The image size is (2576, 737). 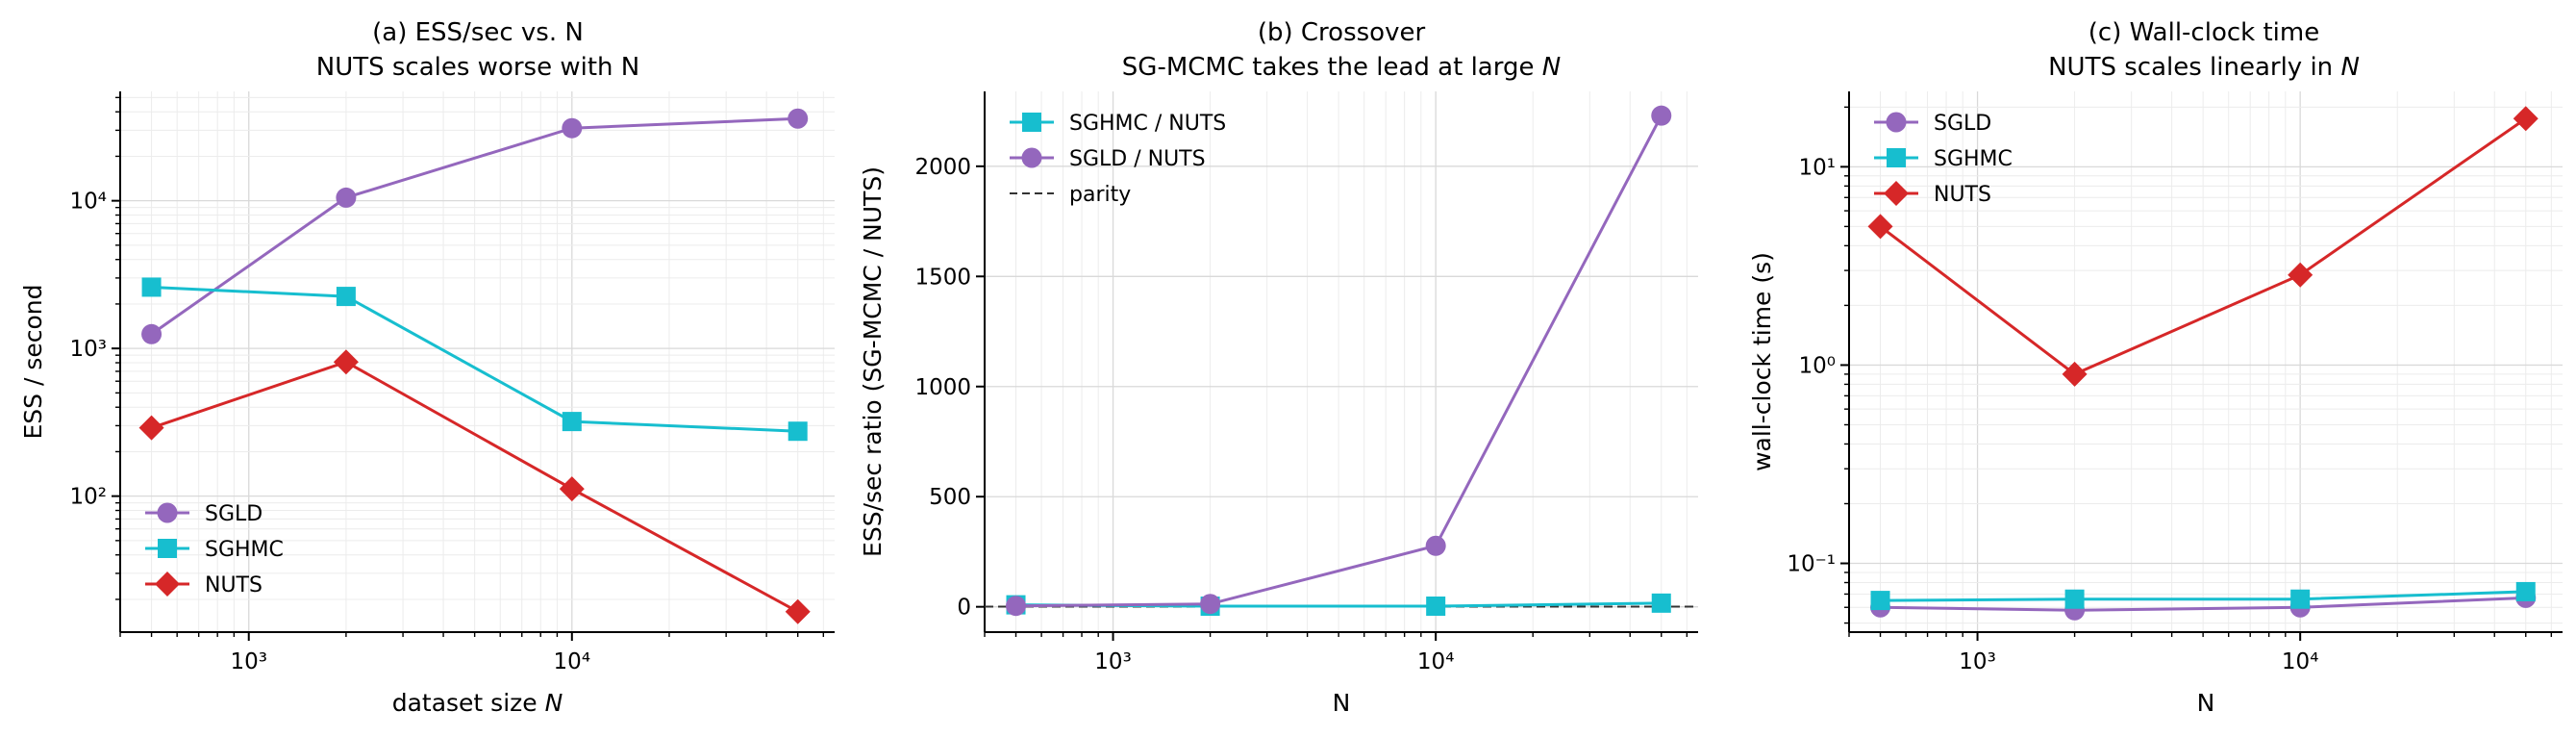 I want to click on panel-b-legend-item-parity: parity, so click(x=1070, y=195).